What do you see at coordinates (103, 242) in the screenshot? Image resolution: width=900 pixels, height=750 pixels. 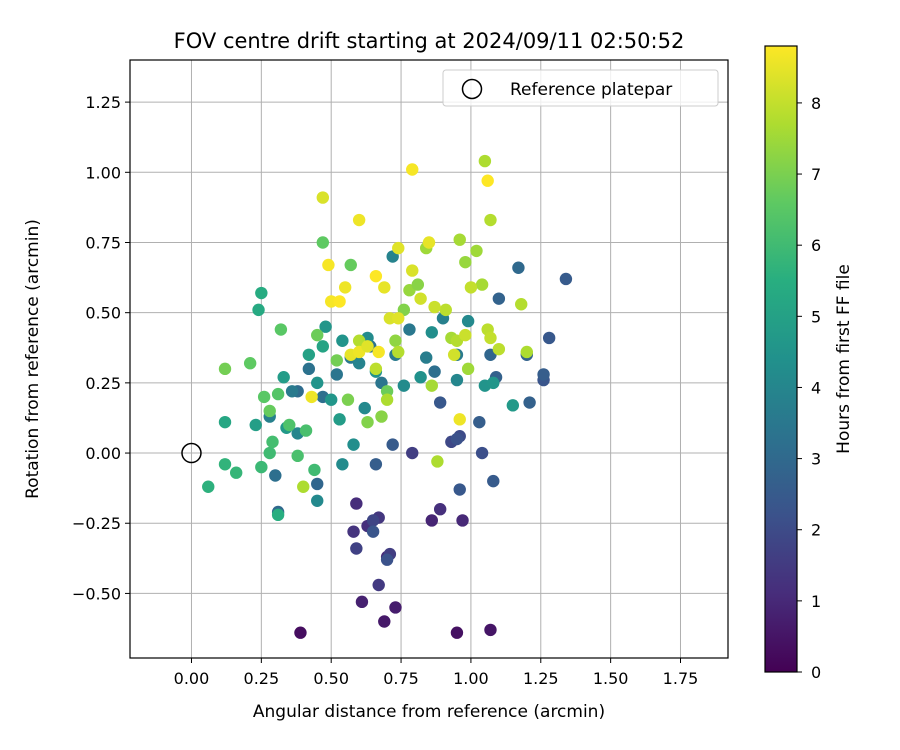 I see `y-tick-label: 0.75` at bounding box center [103, 242].